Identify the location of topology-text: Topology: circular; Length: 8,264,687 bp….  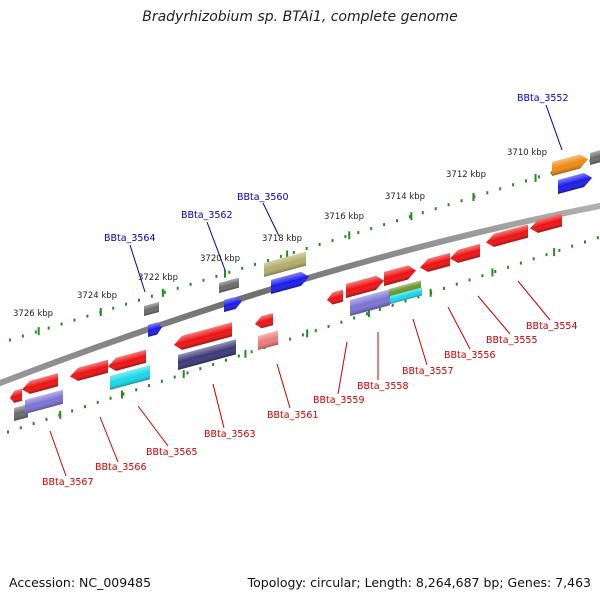
(419, 582).